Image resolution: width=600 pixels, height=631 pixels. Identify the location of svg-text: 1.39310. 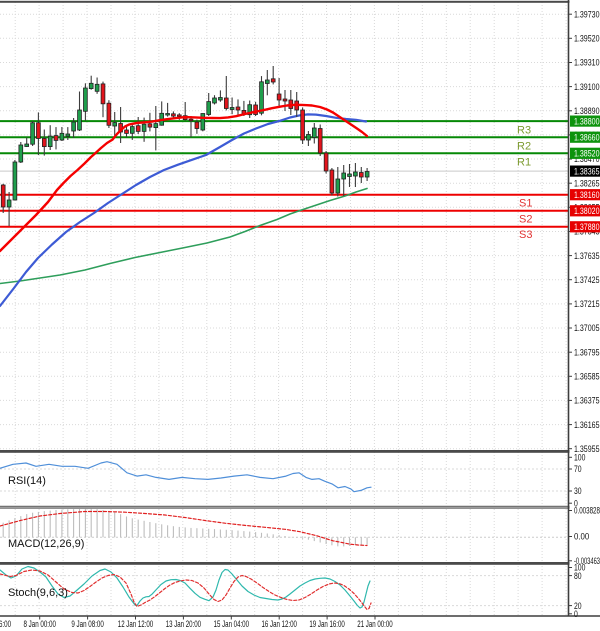
(587, 63).